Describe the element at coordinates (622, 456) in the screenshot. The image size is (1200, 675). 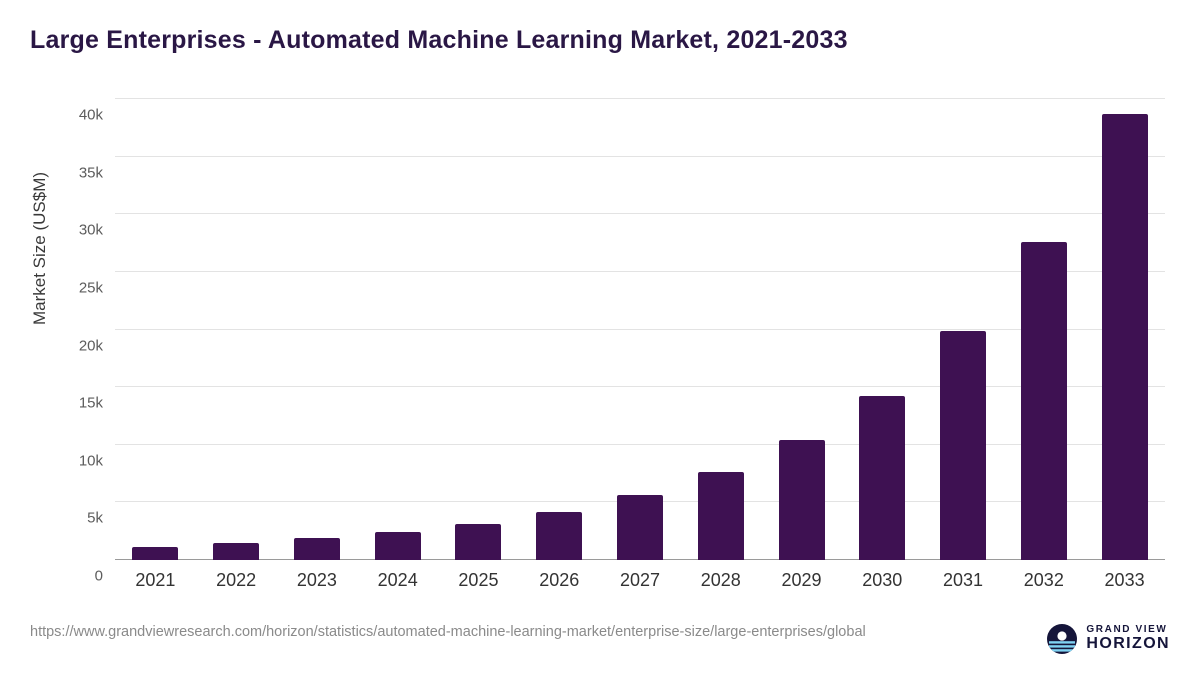
I see `gridline-10k: 10k` at that location.